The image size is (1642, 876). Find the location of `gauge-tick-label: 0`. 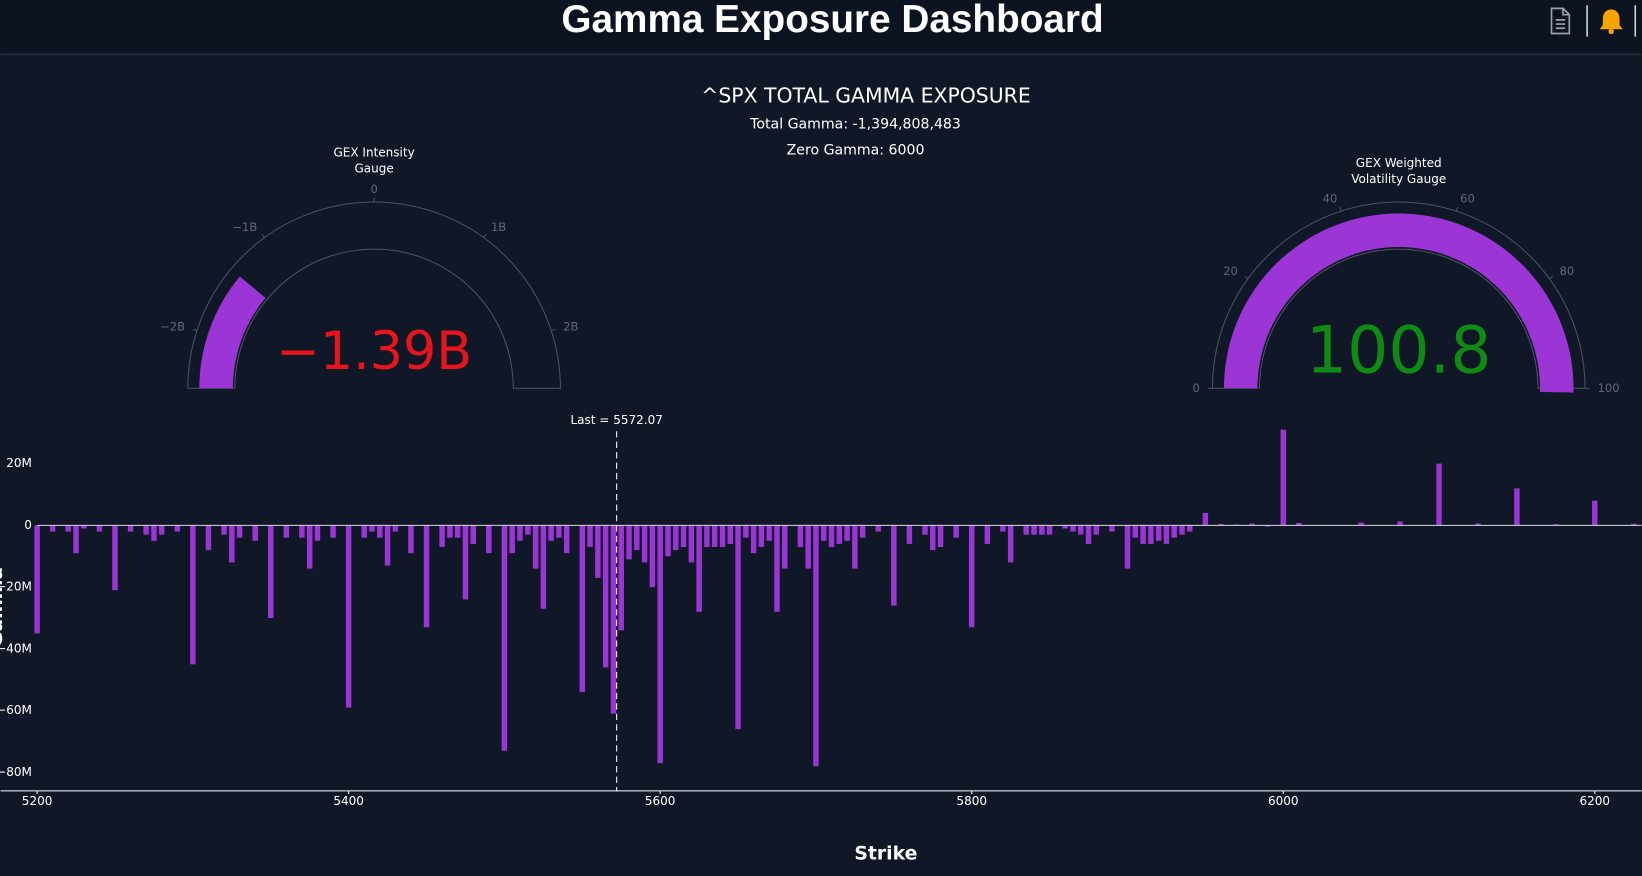

gauge-tick-label: 0 is located at coordinates (1196, 388).